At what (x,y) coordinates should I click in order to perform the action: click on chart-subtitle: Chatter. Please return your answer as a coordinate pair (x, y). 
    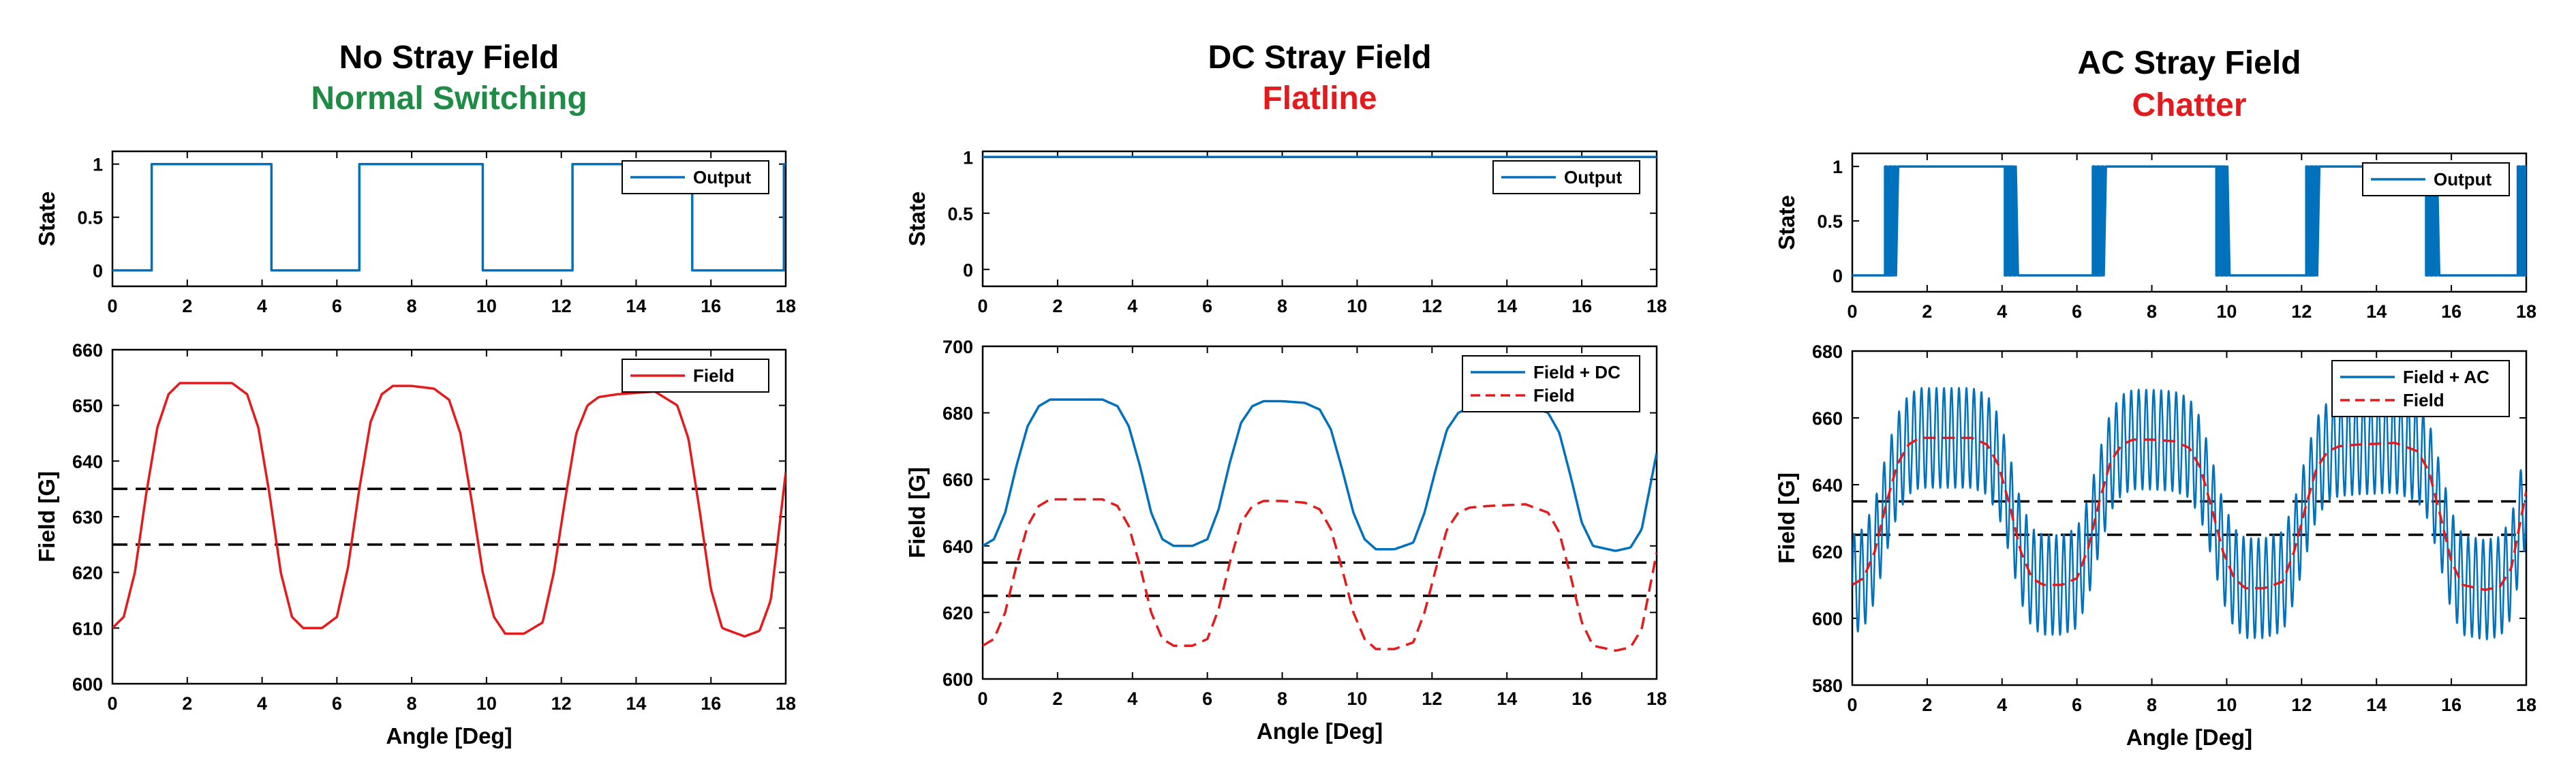
    Looking at the image, I should click on (2189, 105).